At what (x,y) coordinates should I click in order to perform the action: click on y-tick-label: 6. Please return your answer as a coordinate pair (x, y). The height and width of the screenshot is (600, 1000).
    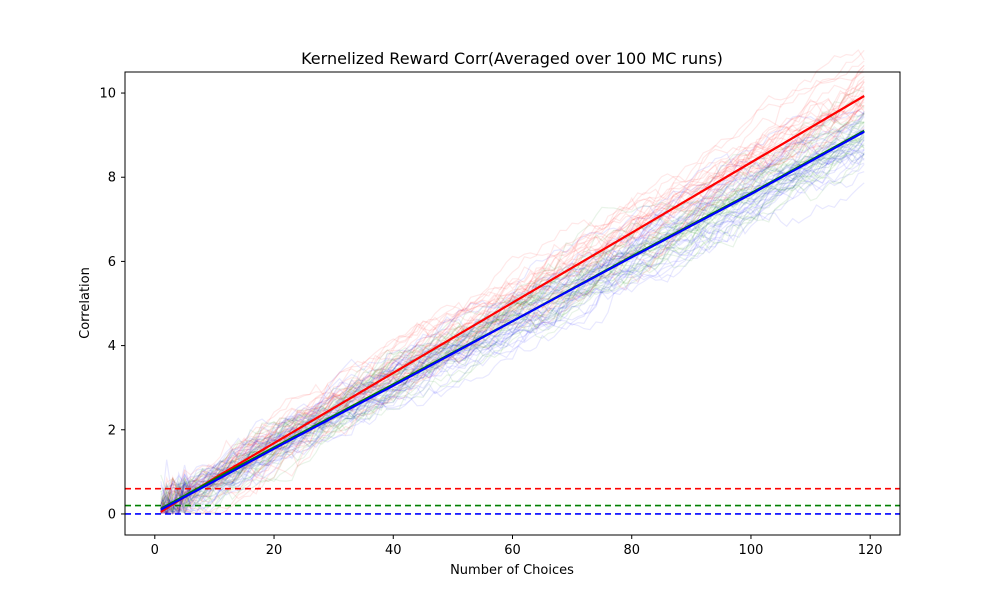
    Looking at the image, I should click on (112, 262).